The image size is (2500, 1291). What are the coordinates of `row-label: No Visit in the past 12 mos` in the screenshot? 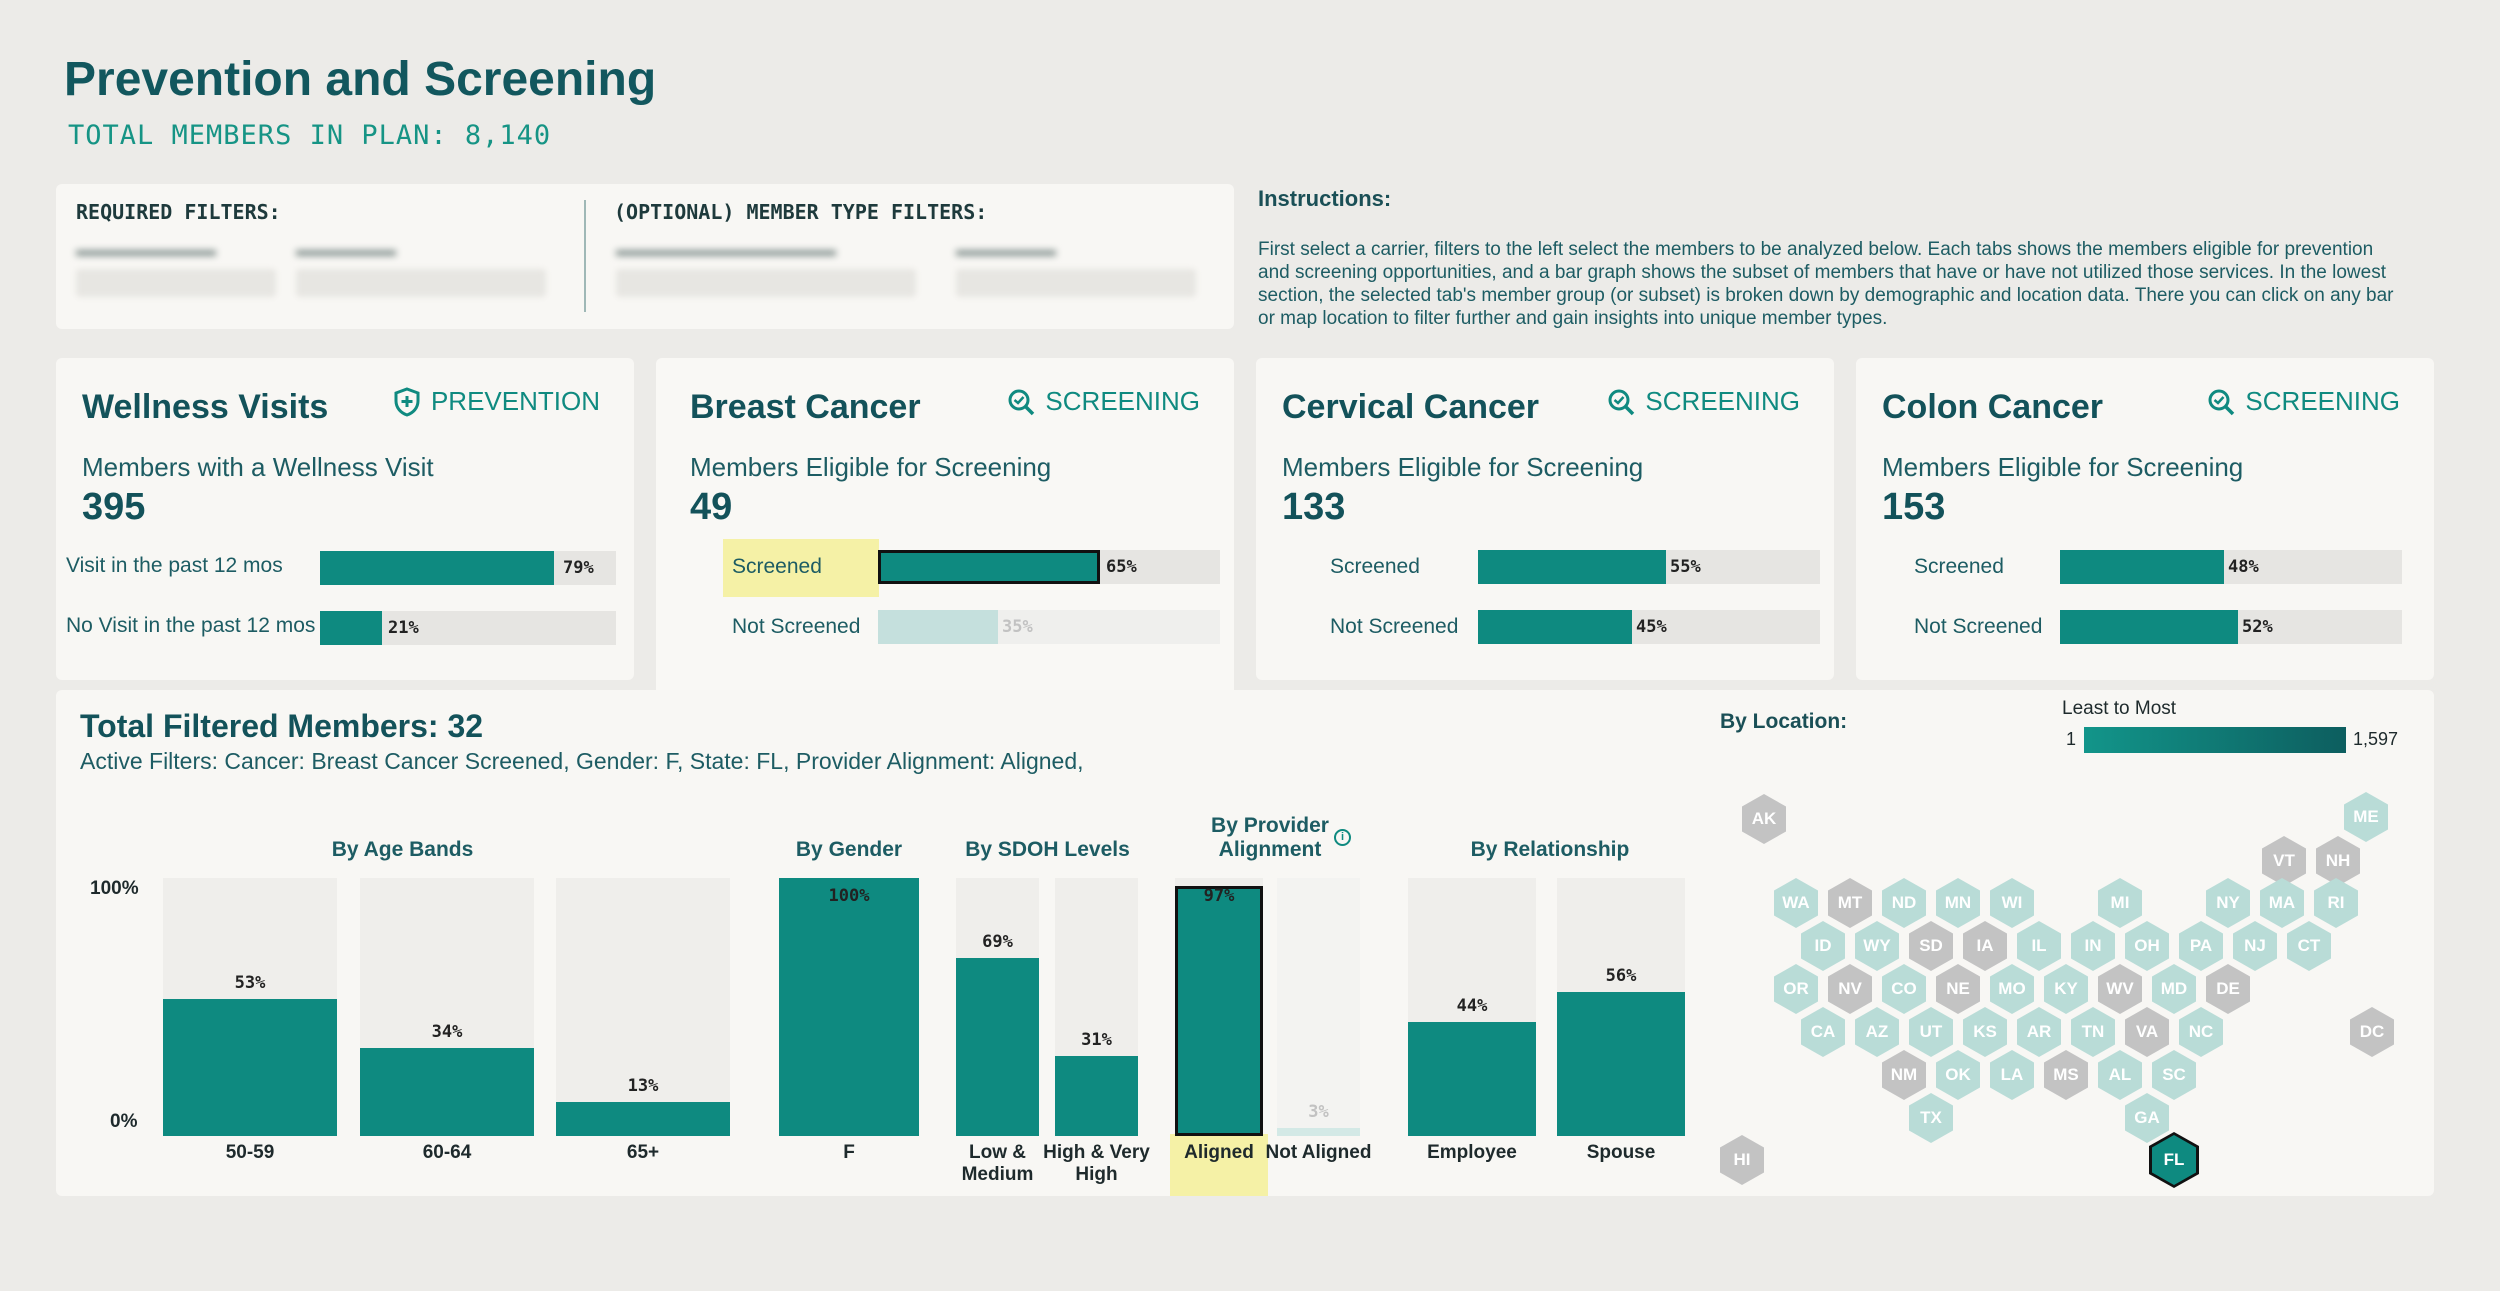 It's located at (191, 625).